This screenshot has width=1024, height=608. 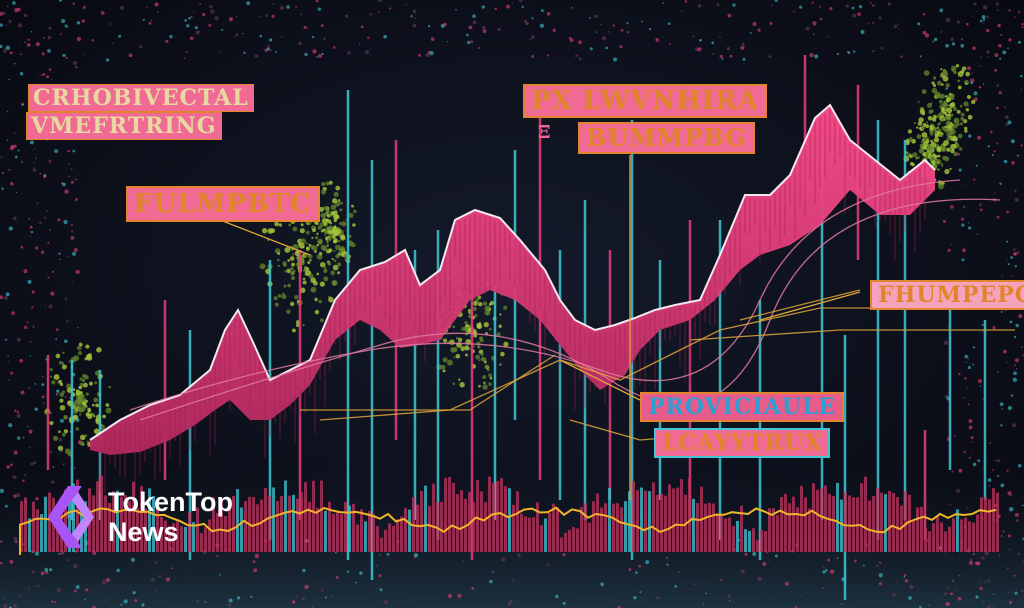 What do you see at coordinates (508, 530) in the screenshot?
I see `yellow-wave-line` at bounding box center [508, 530].